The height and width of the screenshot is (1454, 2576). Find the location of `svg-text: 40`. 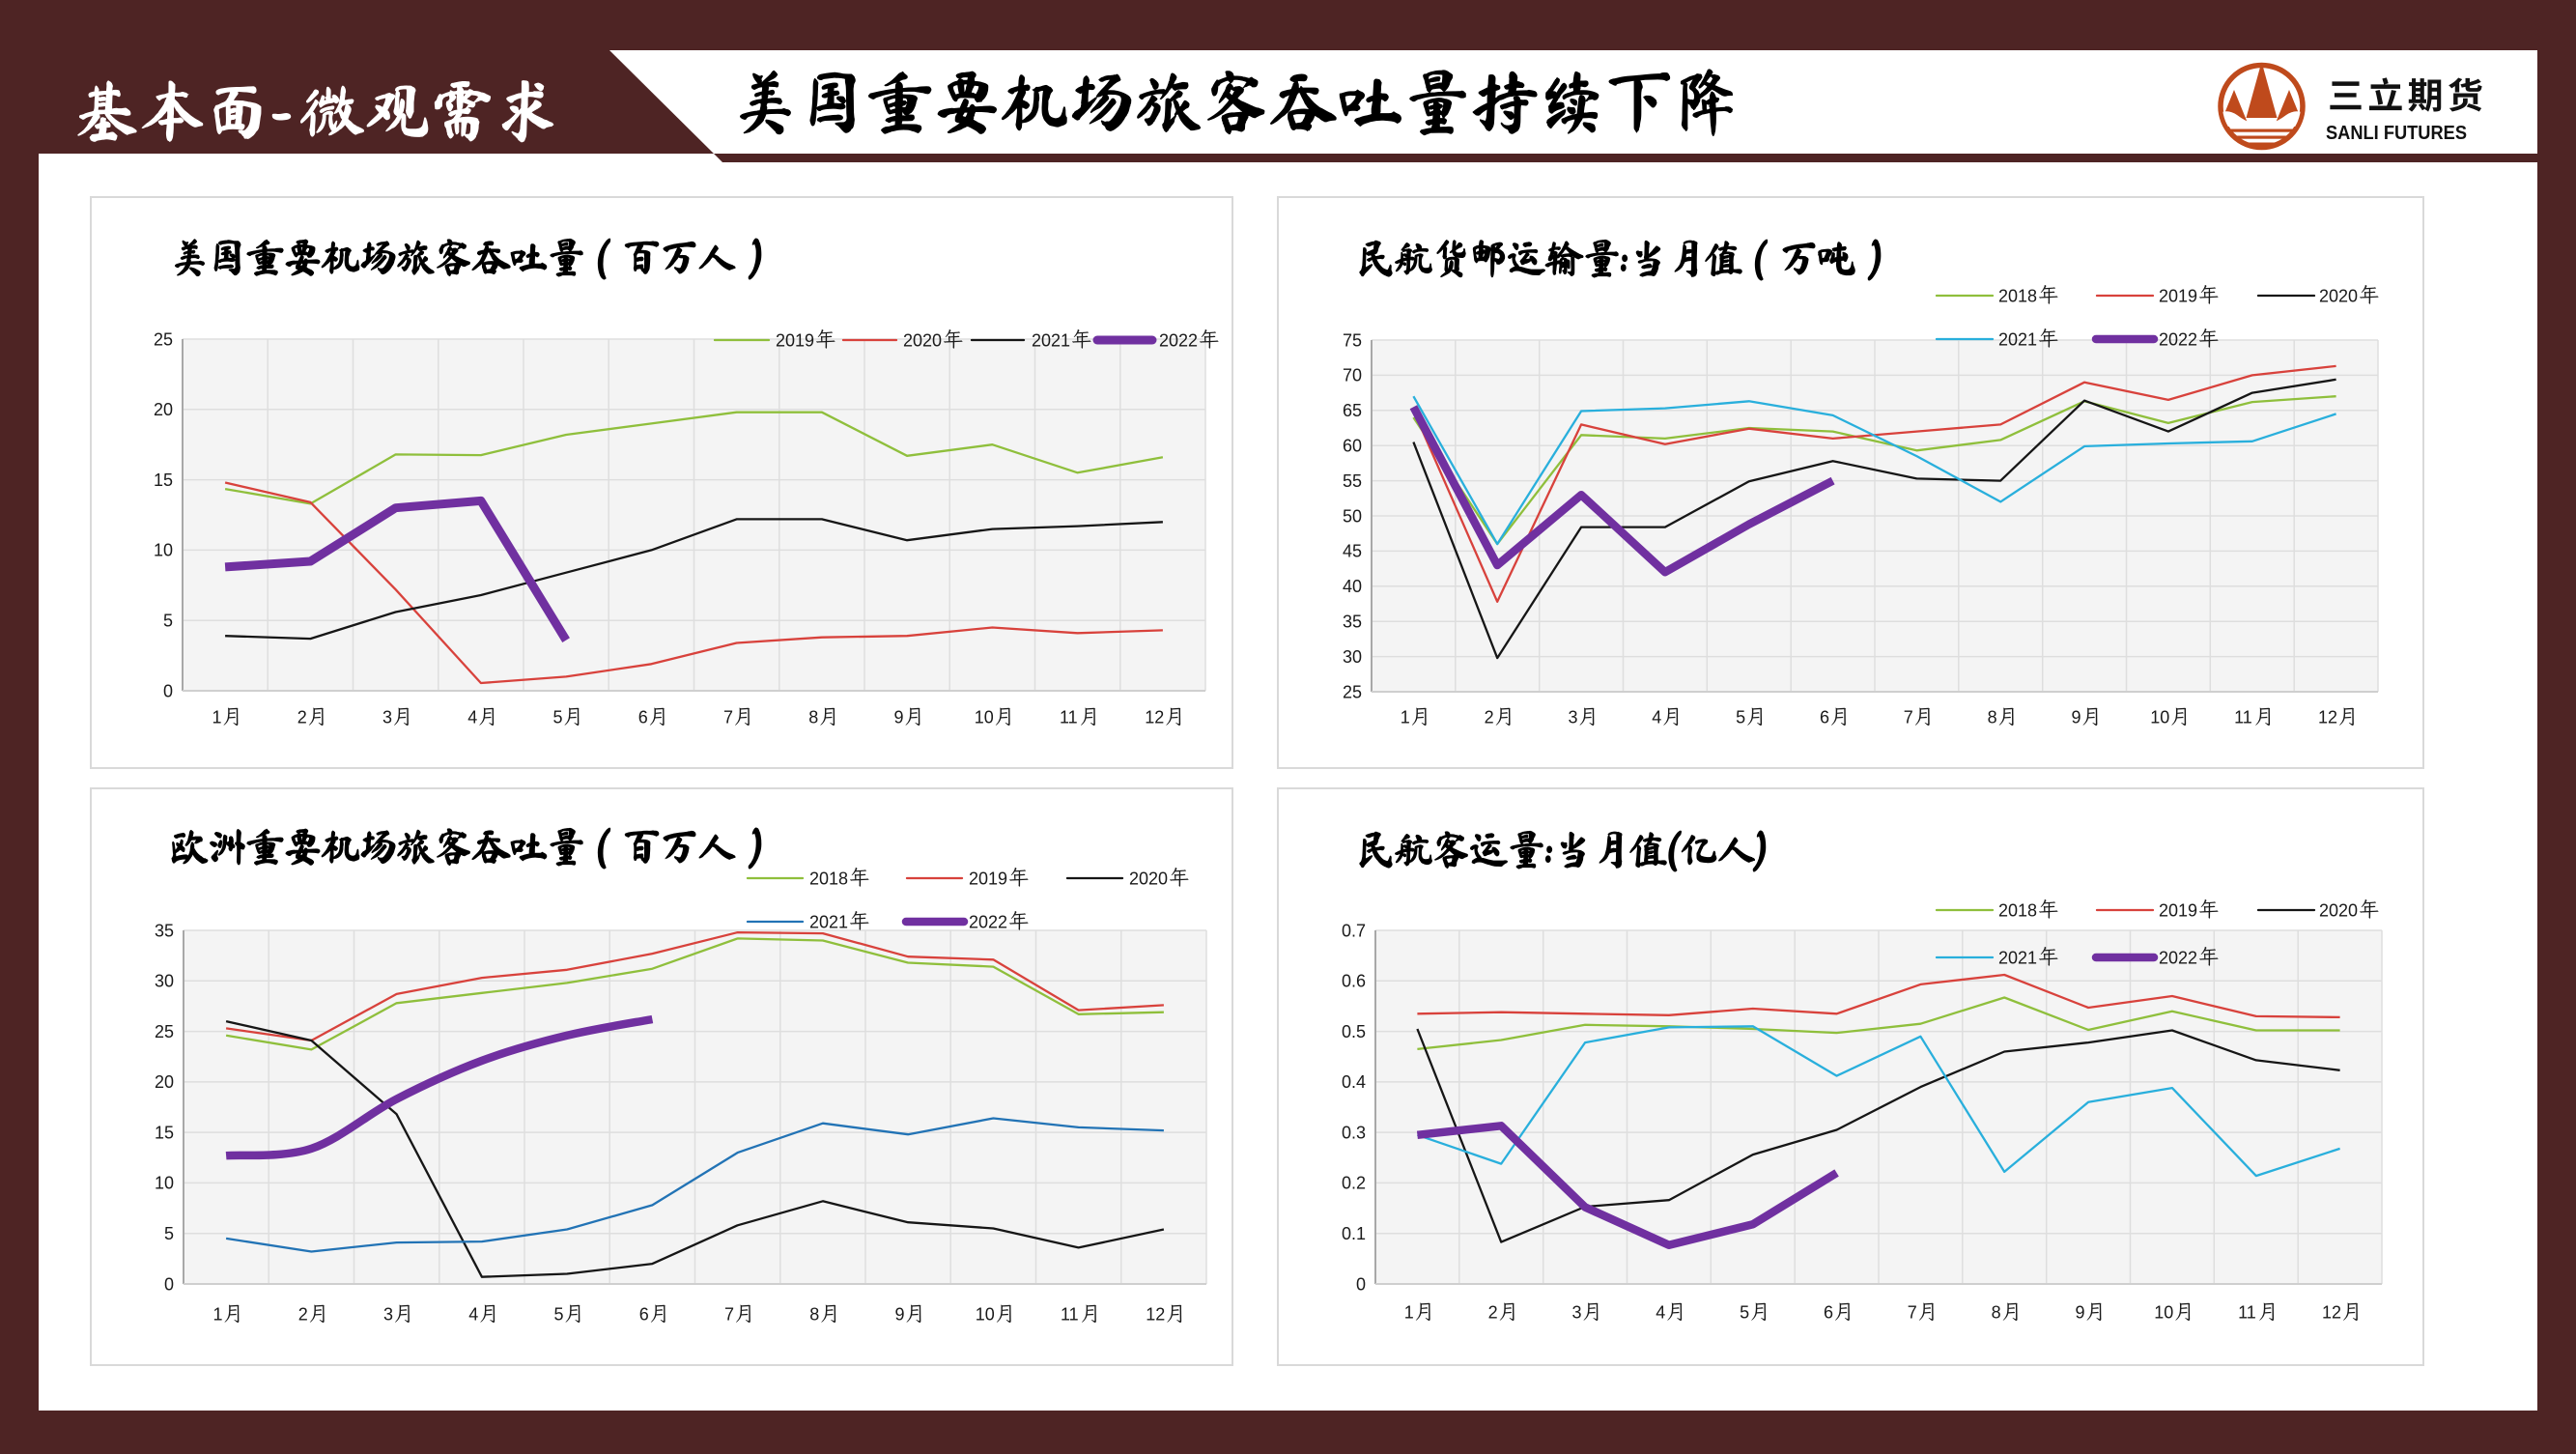

svg-text: 40 is located at coordinates (1352, 587).